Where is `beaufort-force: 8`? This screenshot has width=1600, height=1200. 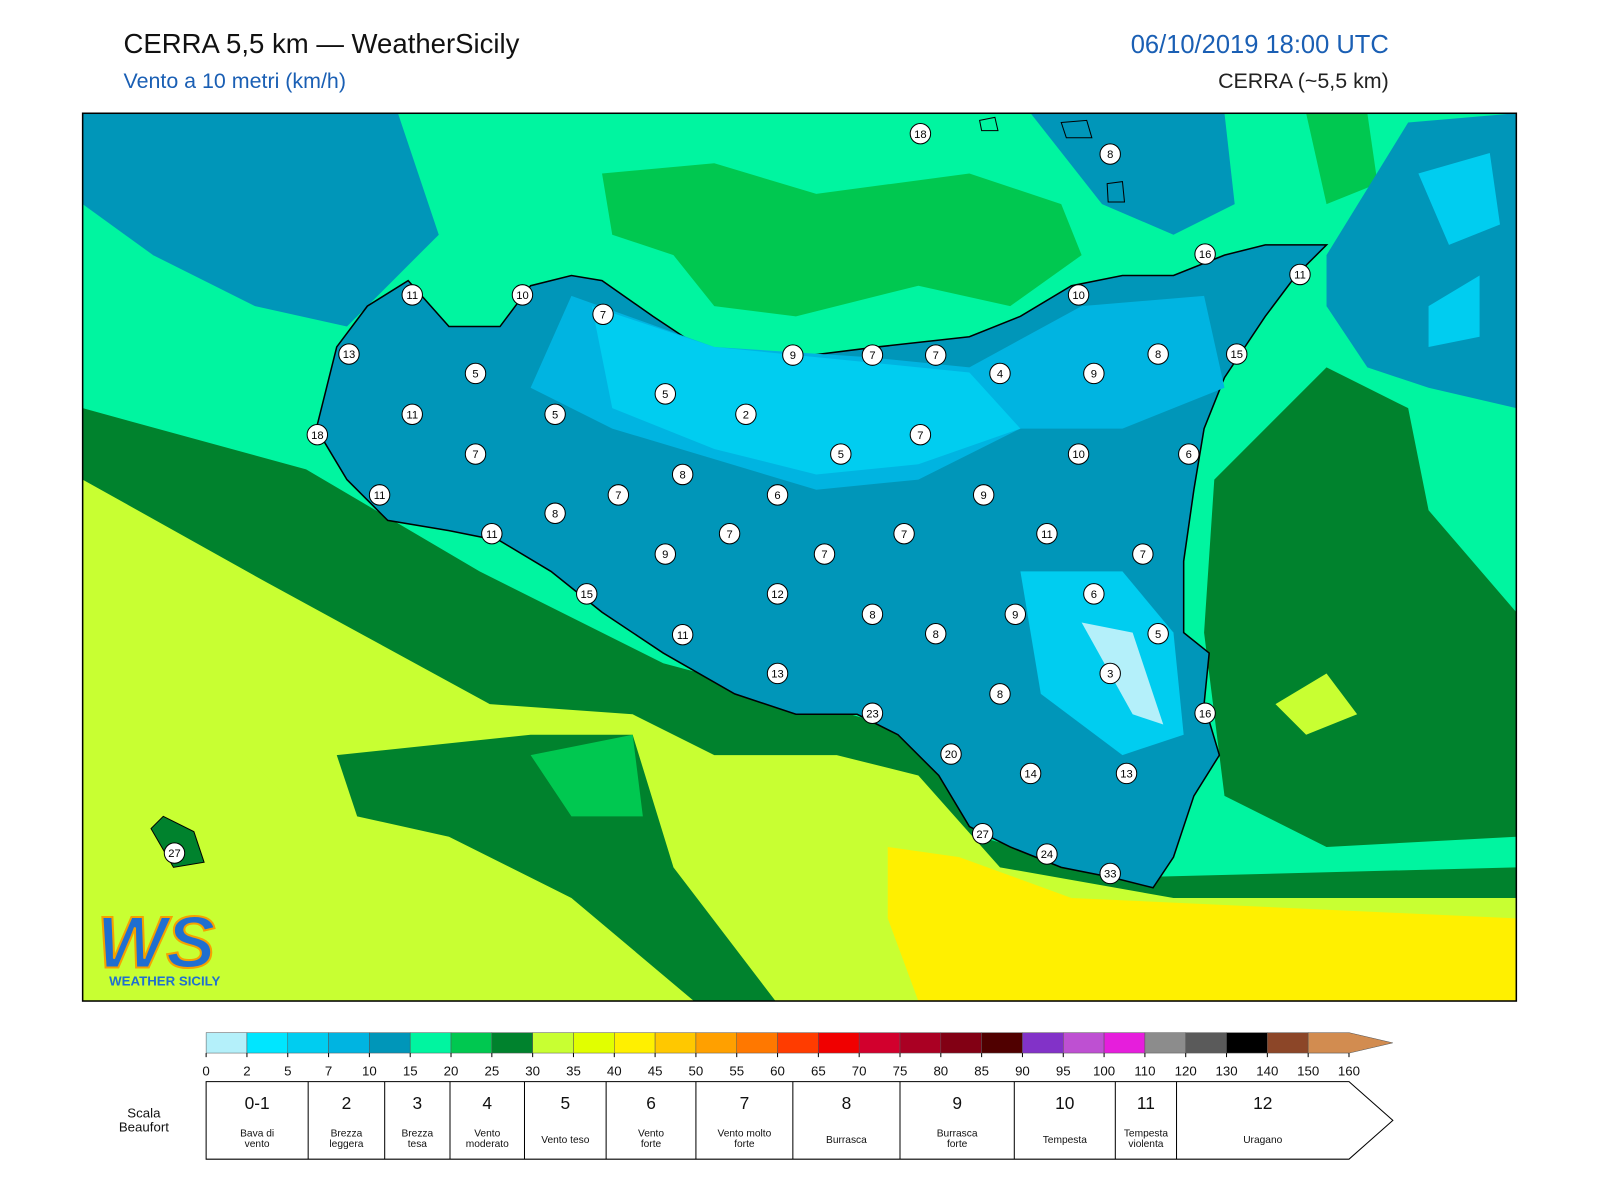 beaufort-force: 8 is located at coordinates (847, 1103).